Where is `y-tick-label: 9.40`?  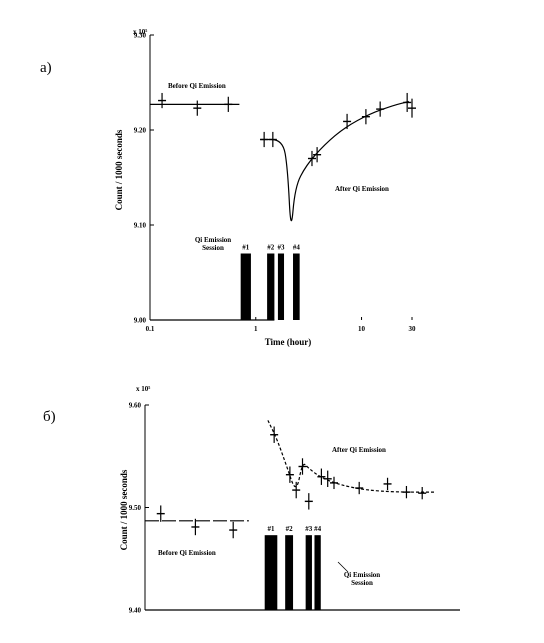 y-tick-label: 9.40 is located at coordinates (135, 611).